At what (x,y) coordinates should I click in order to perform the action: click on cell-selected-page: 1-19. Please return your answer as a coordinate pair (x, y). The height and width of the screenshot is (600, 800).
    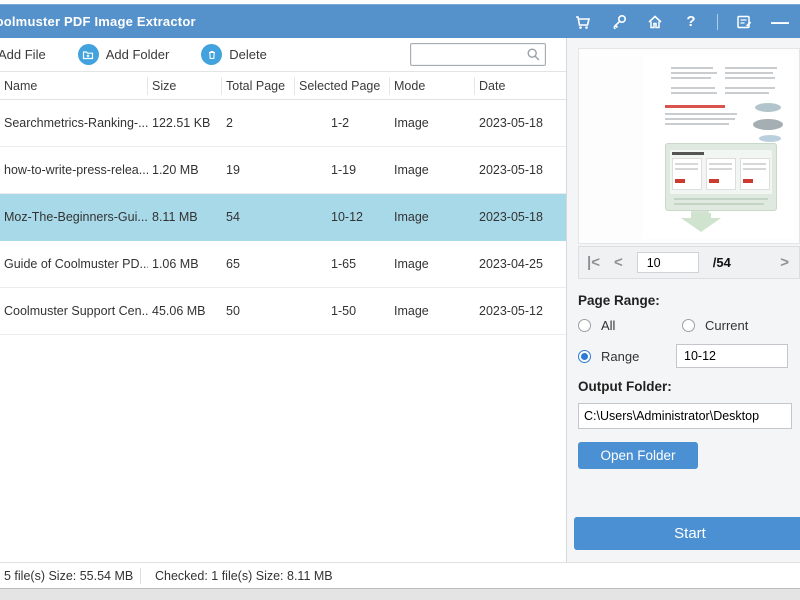
    Looking at the image, I should click on (344, 170).